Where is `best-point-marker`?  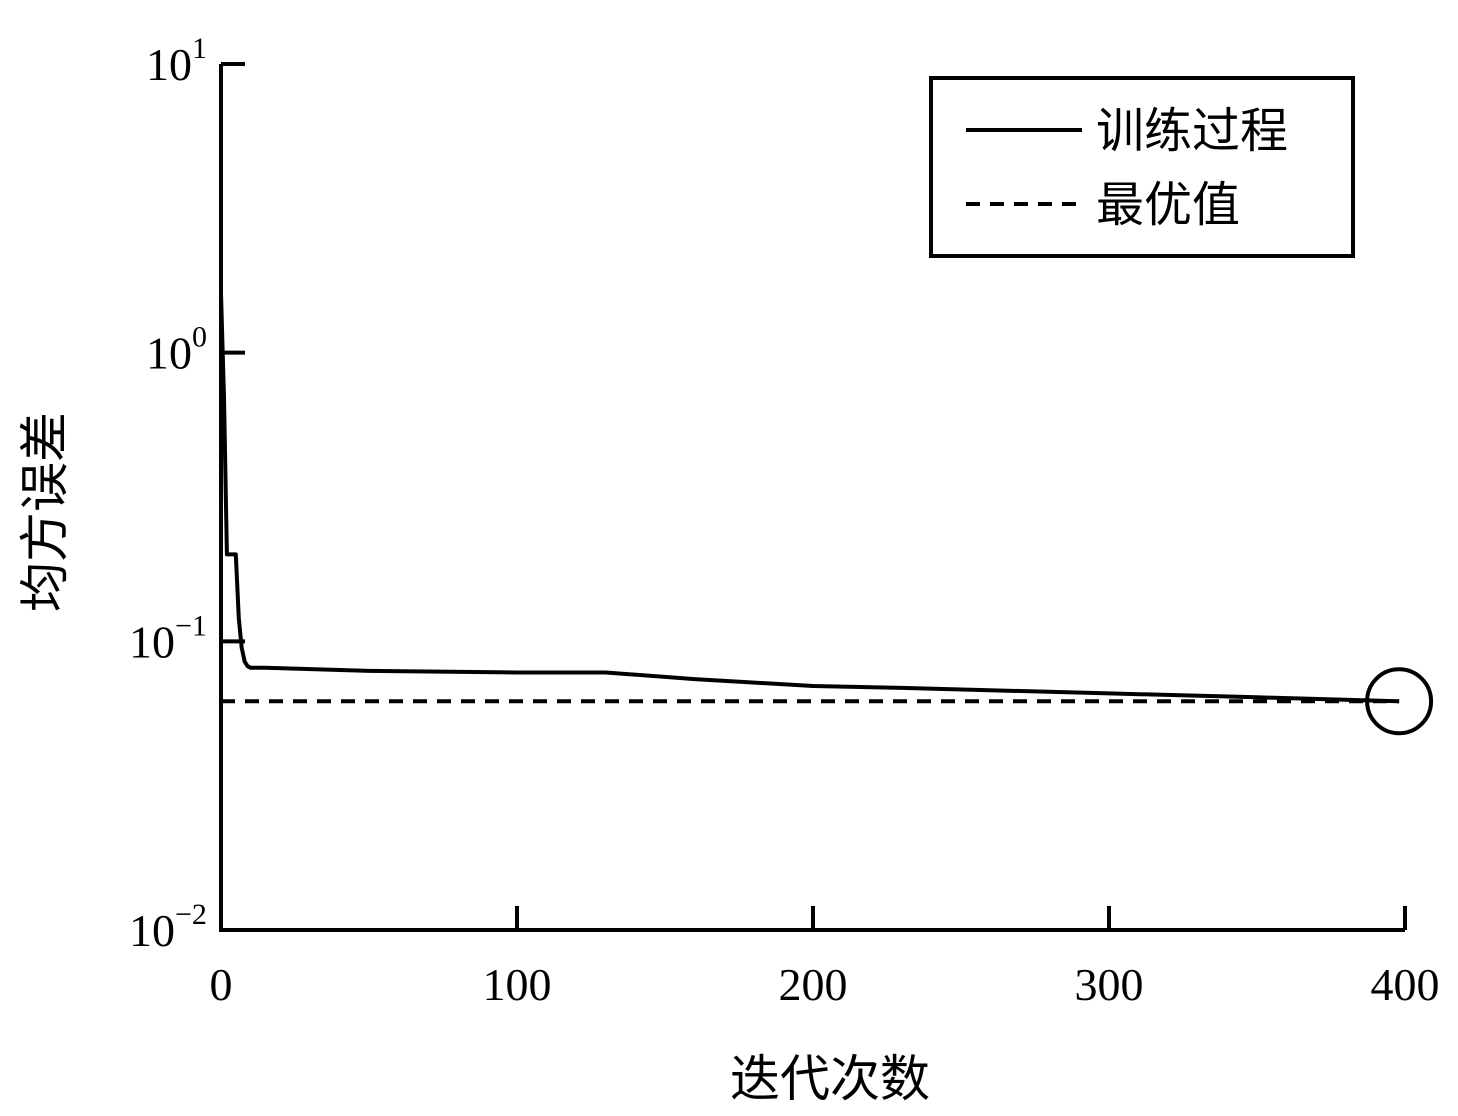 best-point-marker is located at coordinates (1399, 701).